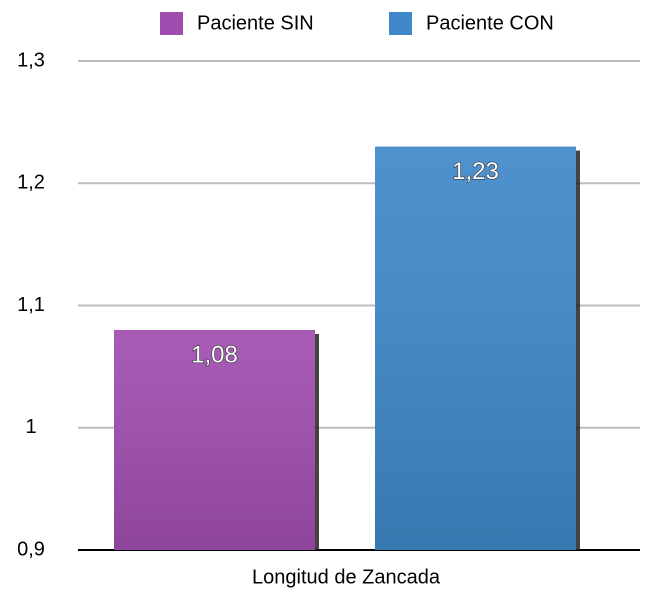 The height and width of the screenshot is (591, 652). Describe the element at coordinates (214, 439) in the screenshot. I see `bar-shade` at that location.